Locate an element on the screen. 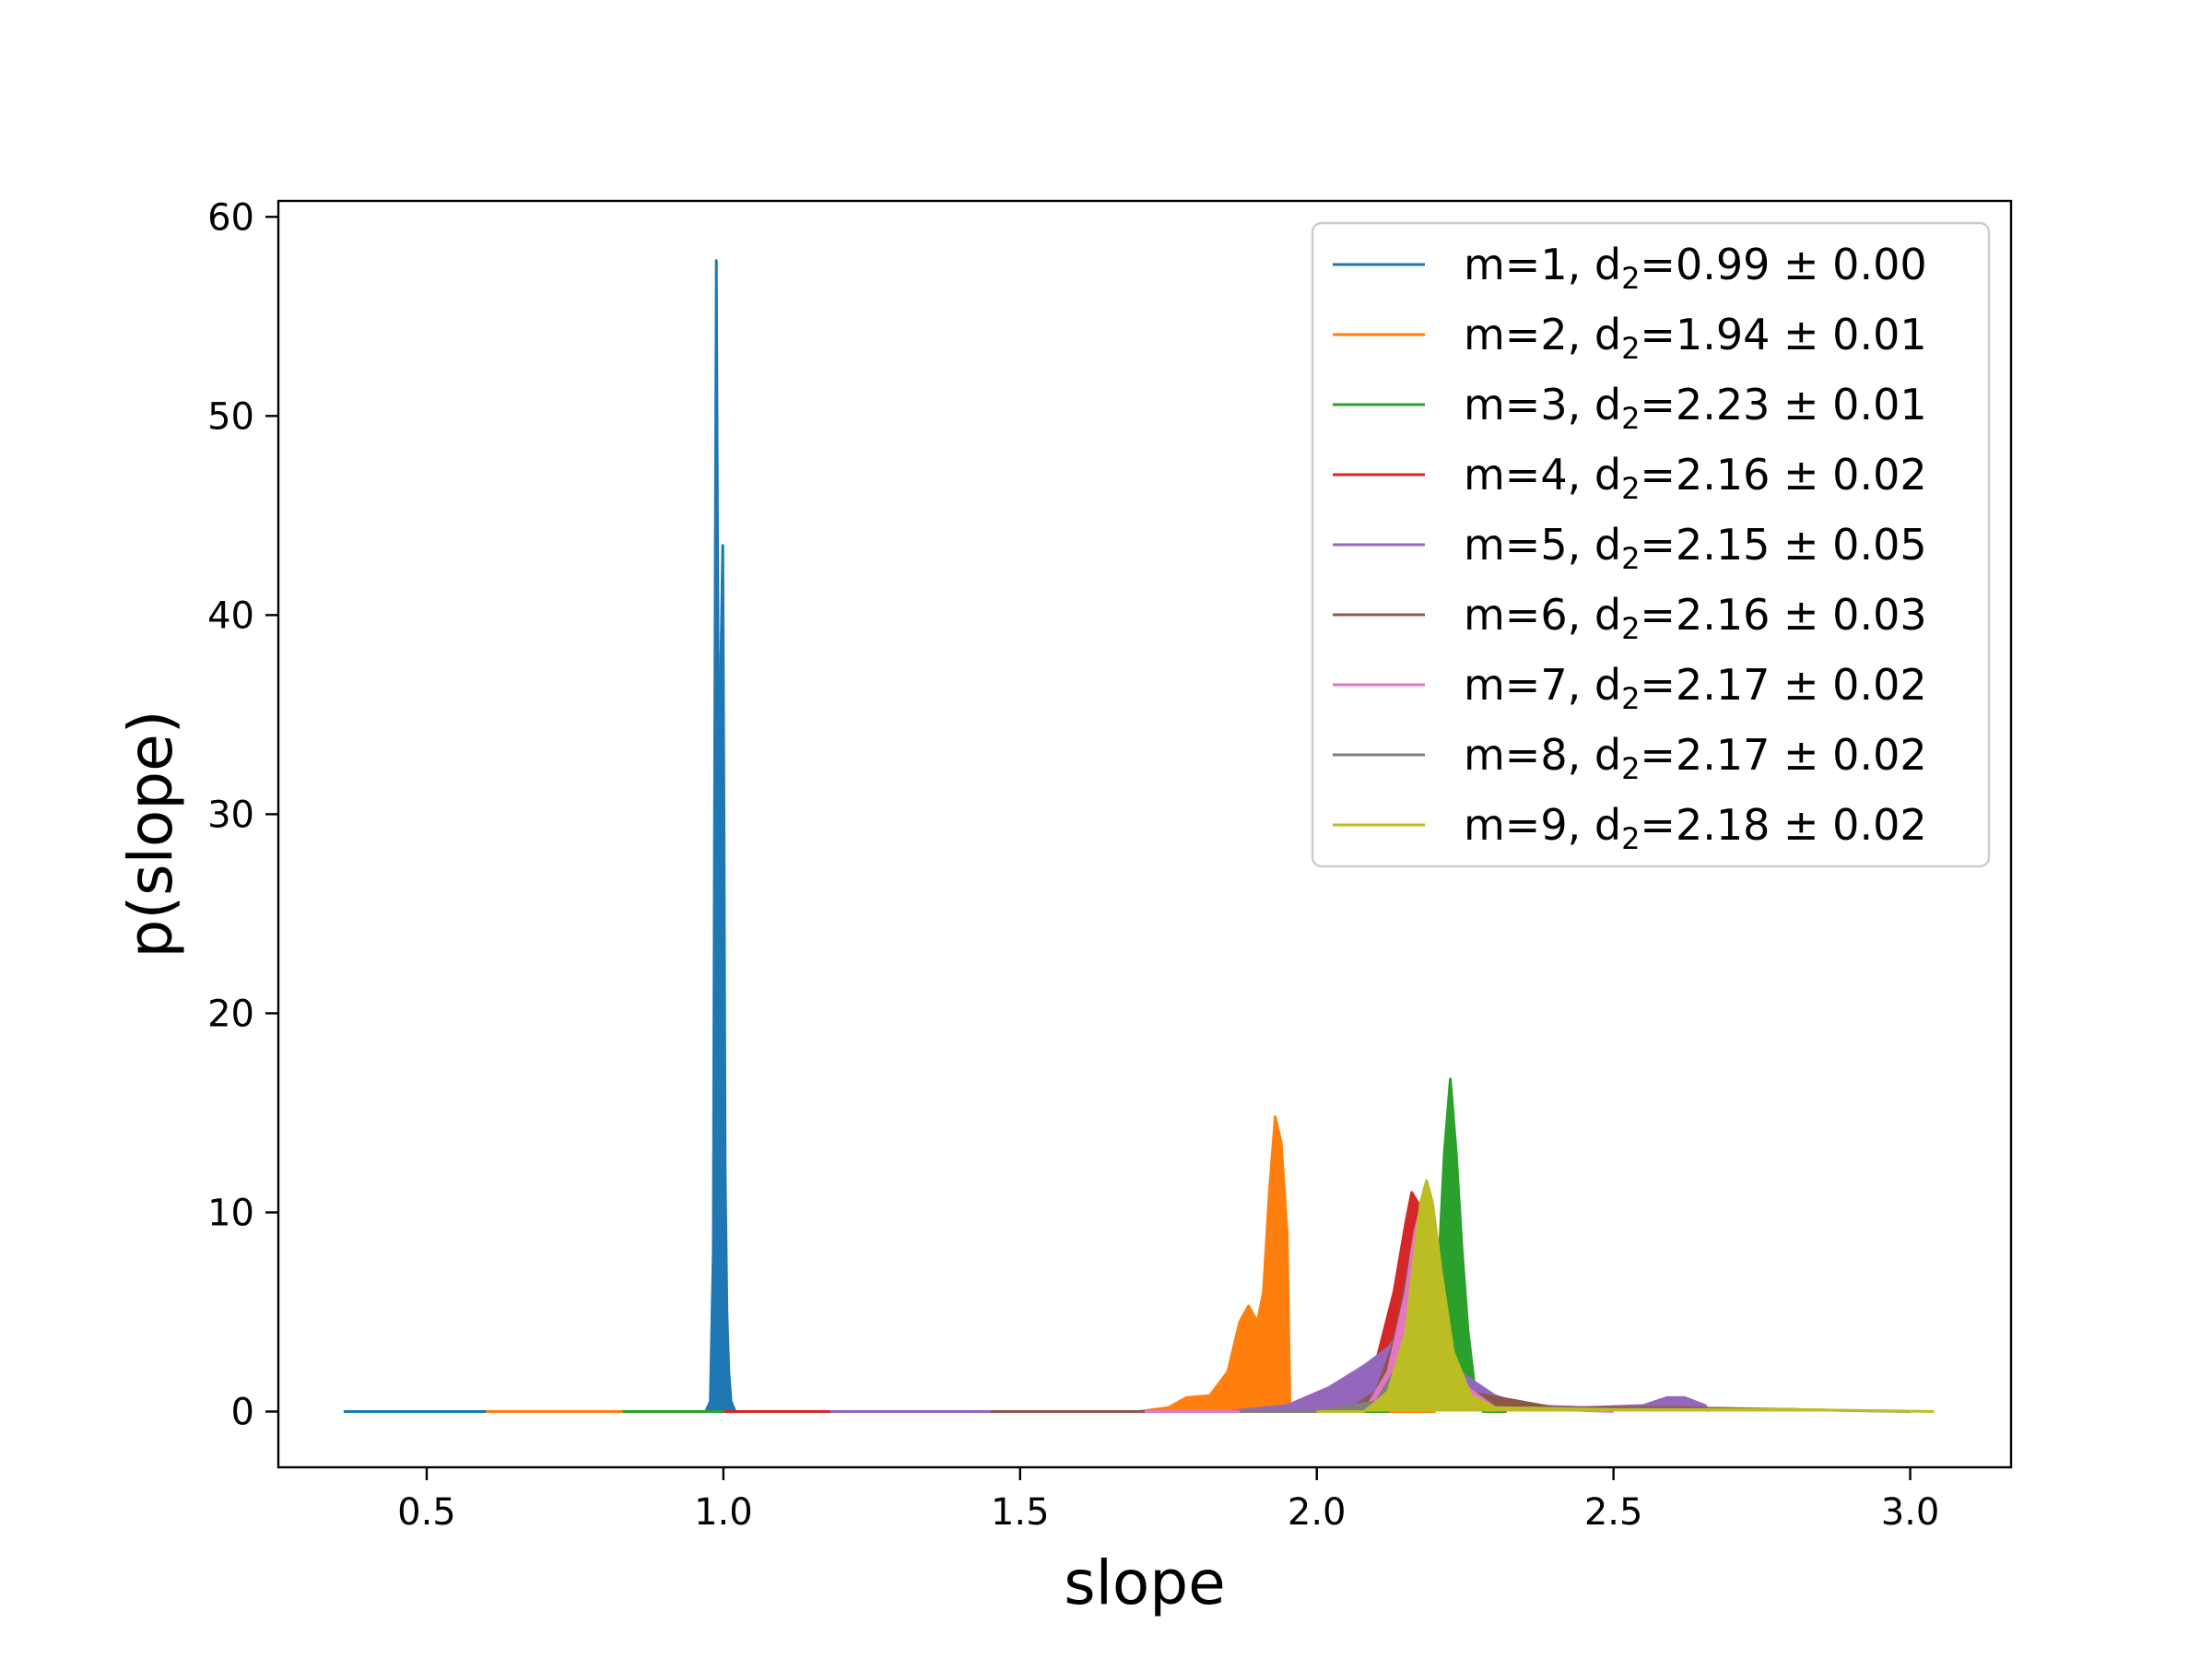 This screenshot has height=1659, width=2212. y-tick-label: 10 is located at coordinates (230, 1213).